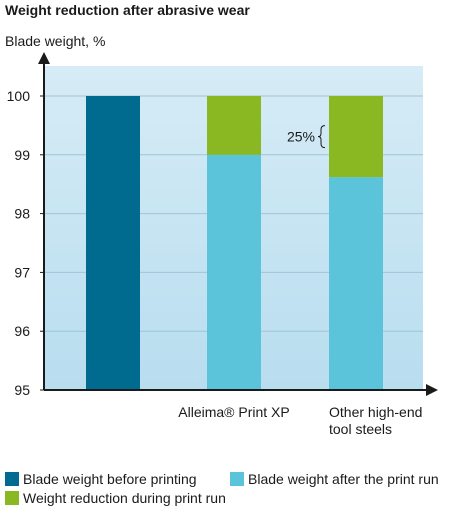 This screenshot has width=473, height=523. What do you see at coordinates (22, 214) in the screenshot?
I see `y-tick-label: 98` at bounding box center [22, 214].